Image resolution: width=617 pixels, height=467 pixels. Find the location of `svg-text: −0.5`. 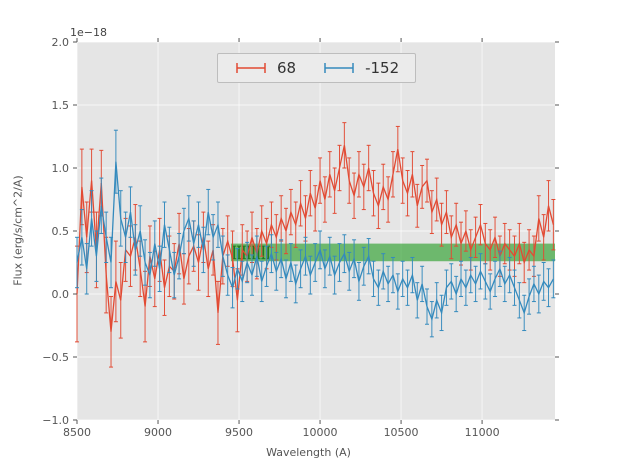

svg-text: −0.5 is located at coordinates (55, 357).